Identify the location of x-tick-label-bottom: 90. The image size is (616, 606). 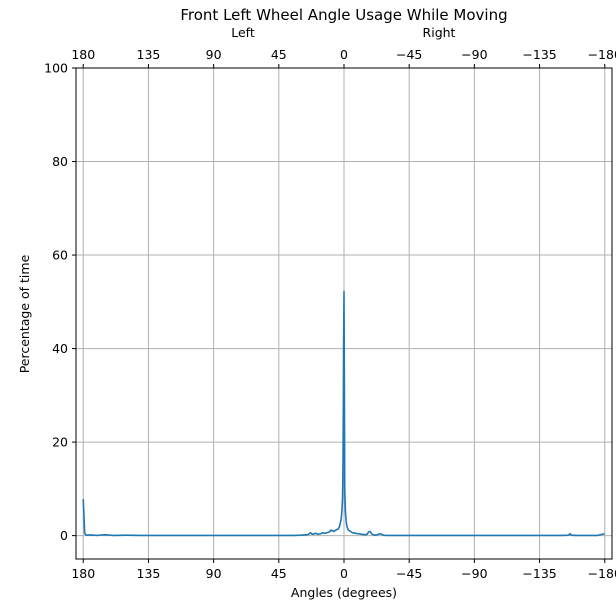
(214, 573).